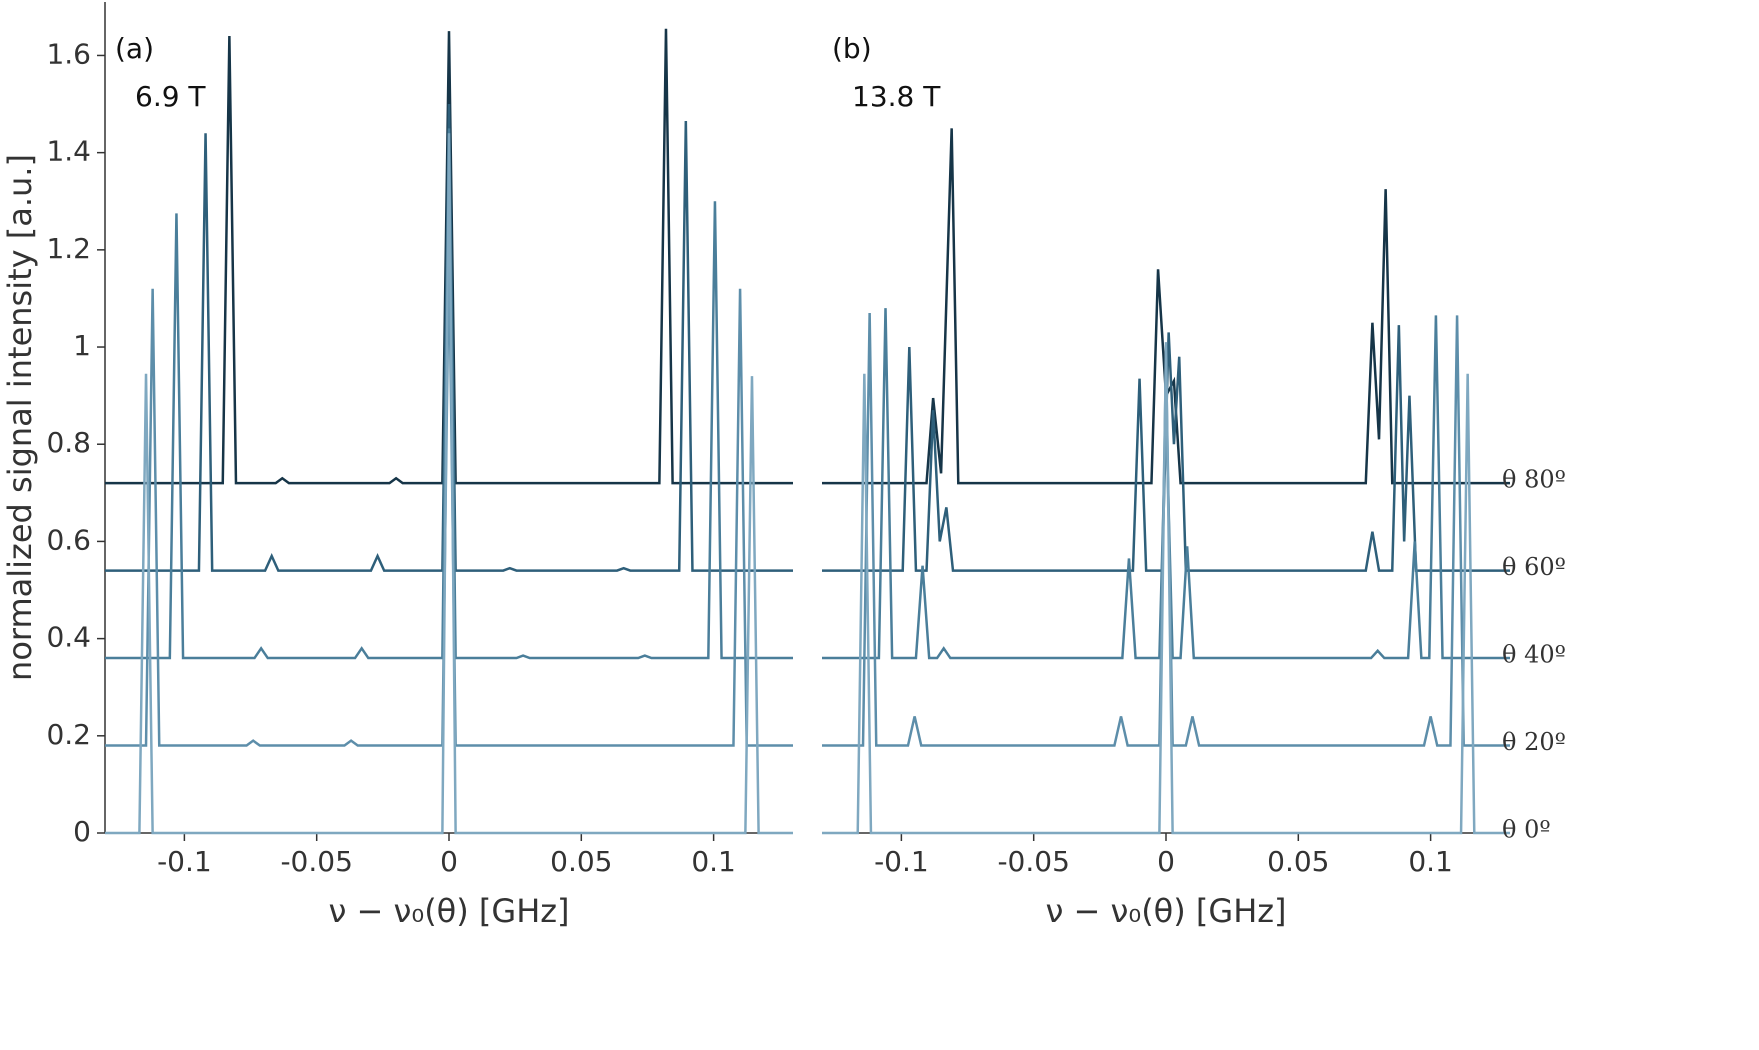 This screenshot has width=1759, height=1050. Describe the element at coordinates (68, 442) in the screenshot. I see `y-tick-label: 0.8` at that location.